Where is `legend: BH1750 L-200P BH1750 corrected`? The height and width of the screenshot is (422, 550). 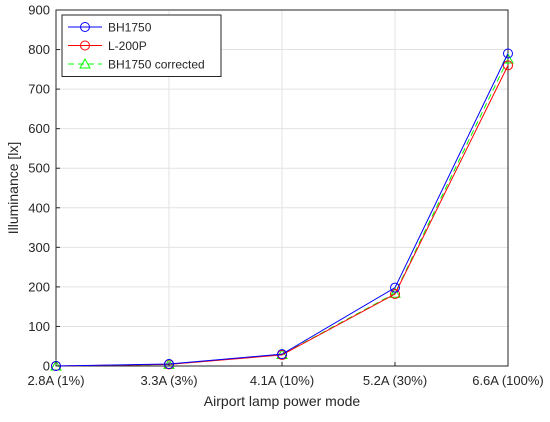 legend: BH1750 L-200P BH1750 corrected is located at coordinates (141, 45).